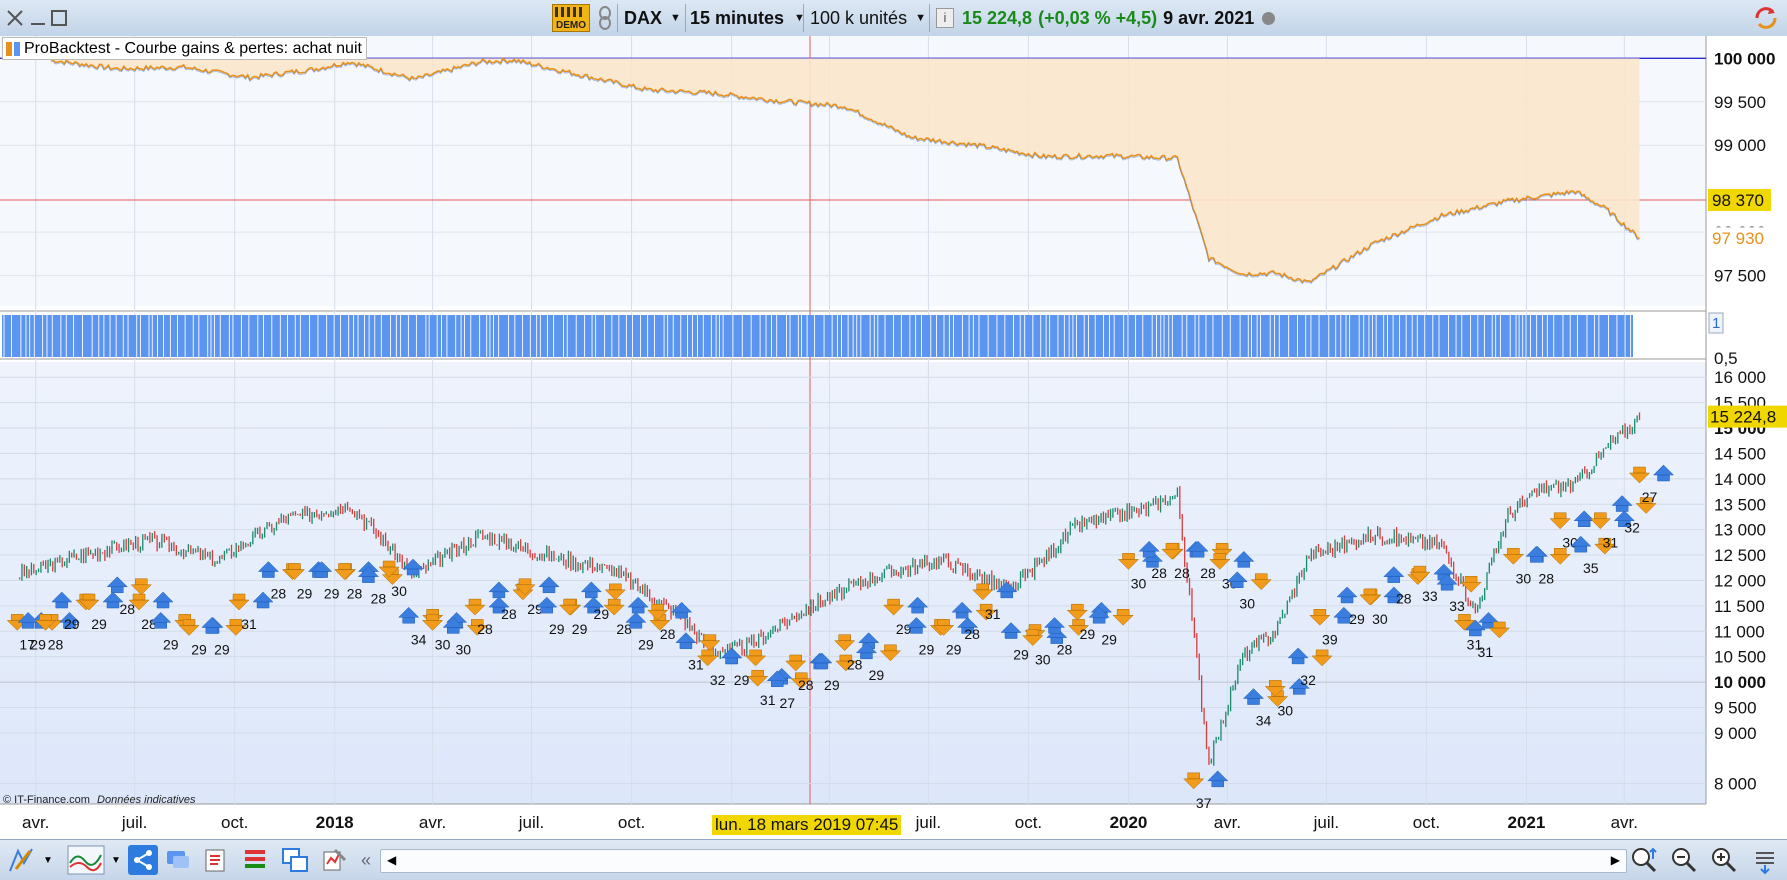 The image size is (1787, 880). I want to click on maximize-icon, so click(59, 18).